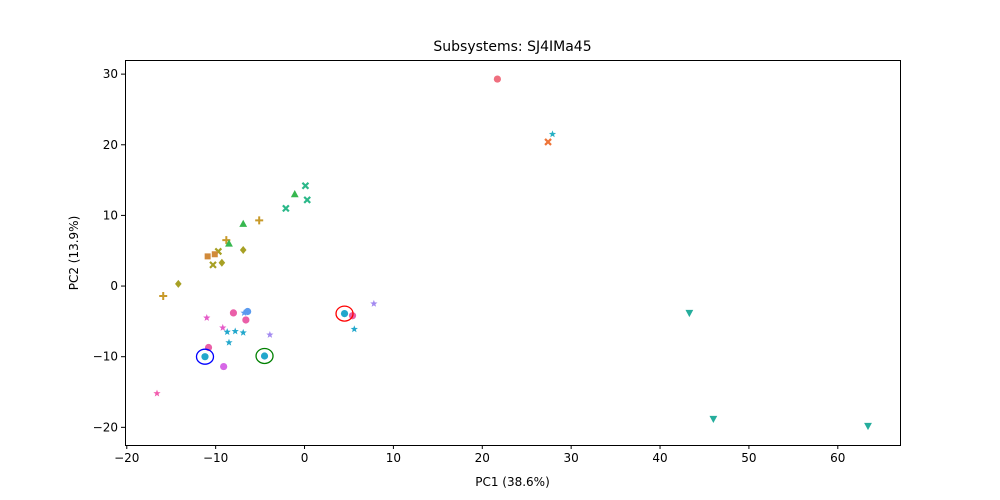  What do you see at coordinates (109, 250) in the screenshot?
I see `y-axis: −20 −10 0 10 20 30` at bounding box center [109, 250].